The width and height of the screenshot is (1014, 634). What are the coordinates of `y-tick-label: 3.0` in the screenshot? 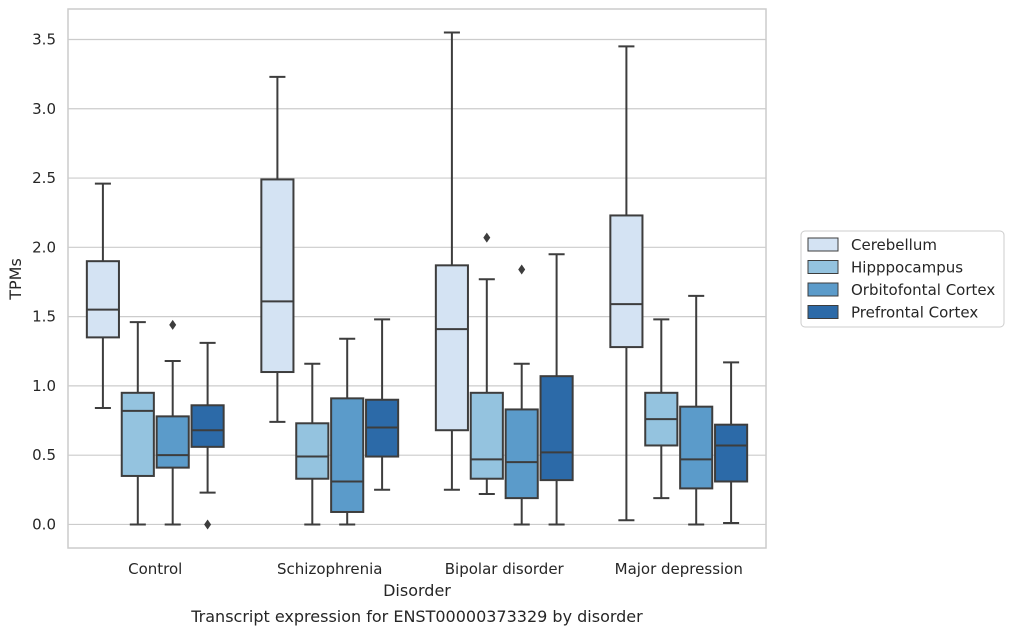 It's located at (44, 109).